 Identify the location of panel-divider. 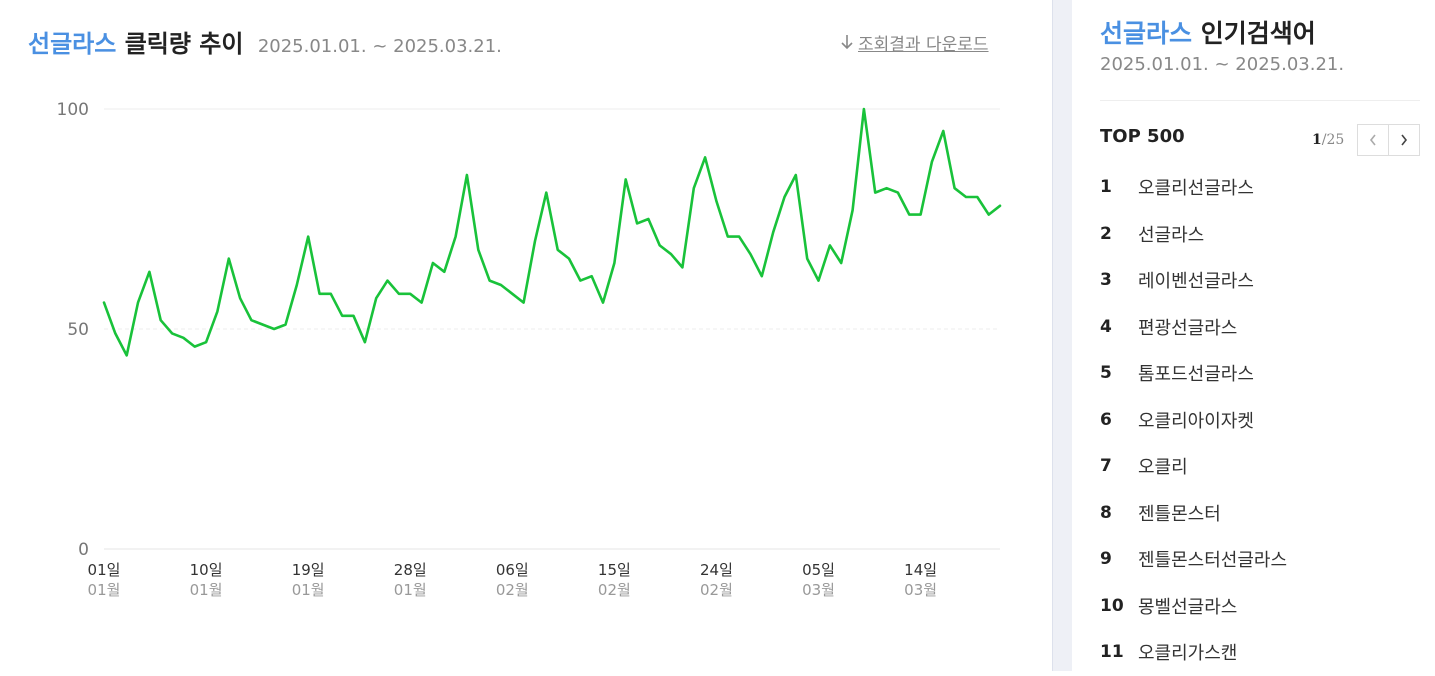
(1062, 335).